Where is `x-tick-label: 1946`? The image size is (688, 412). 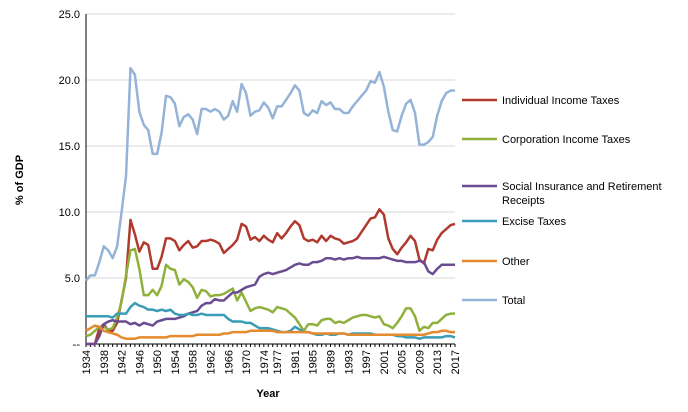 x-tick-label: 1946 is located at coordinates (140, 362).